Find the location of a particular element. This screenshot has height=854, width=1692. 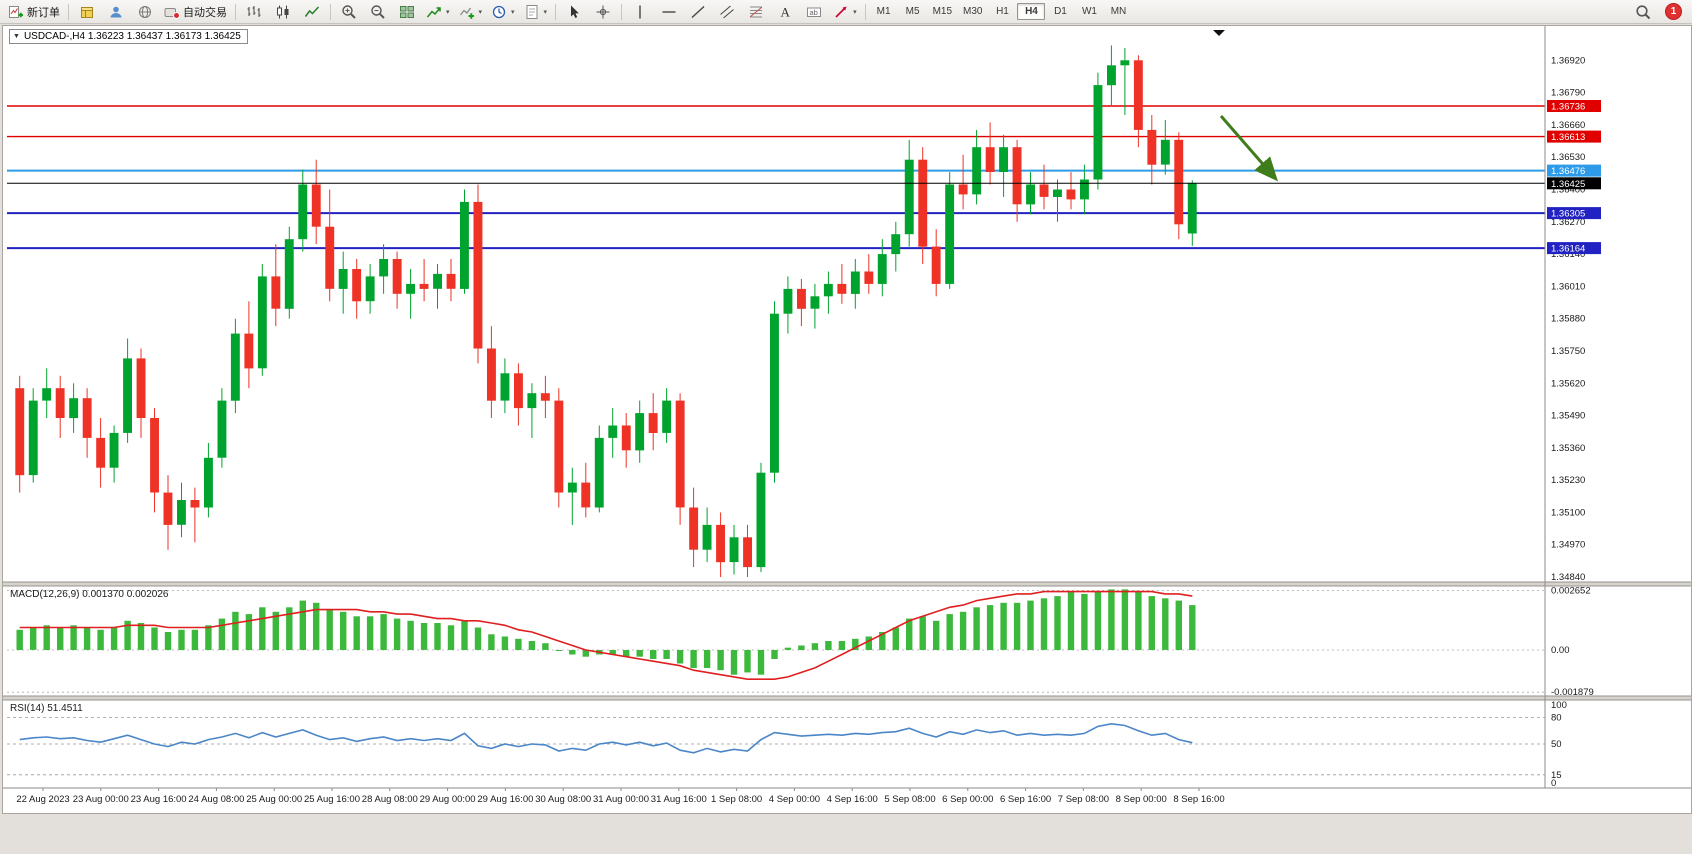

price-tag: 1.36476 is located at coordinates (1574, 170).